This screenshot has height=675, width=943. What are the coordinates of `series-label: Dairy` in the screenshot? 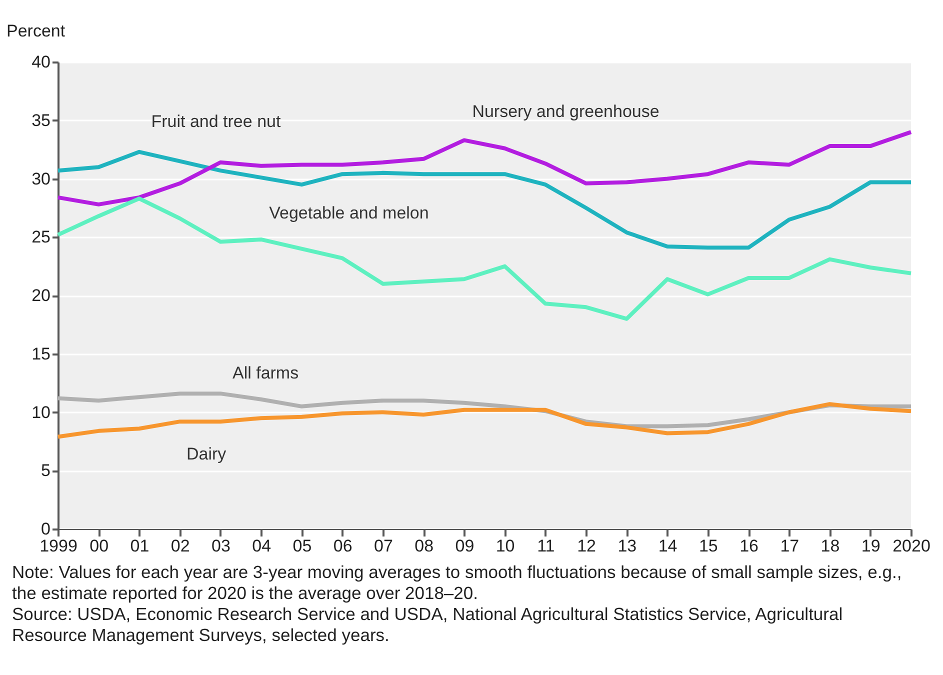 It's located at (206, 454).